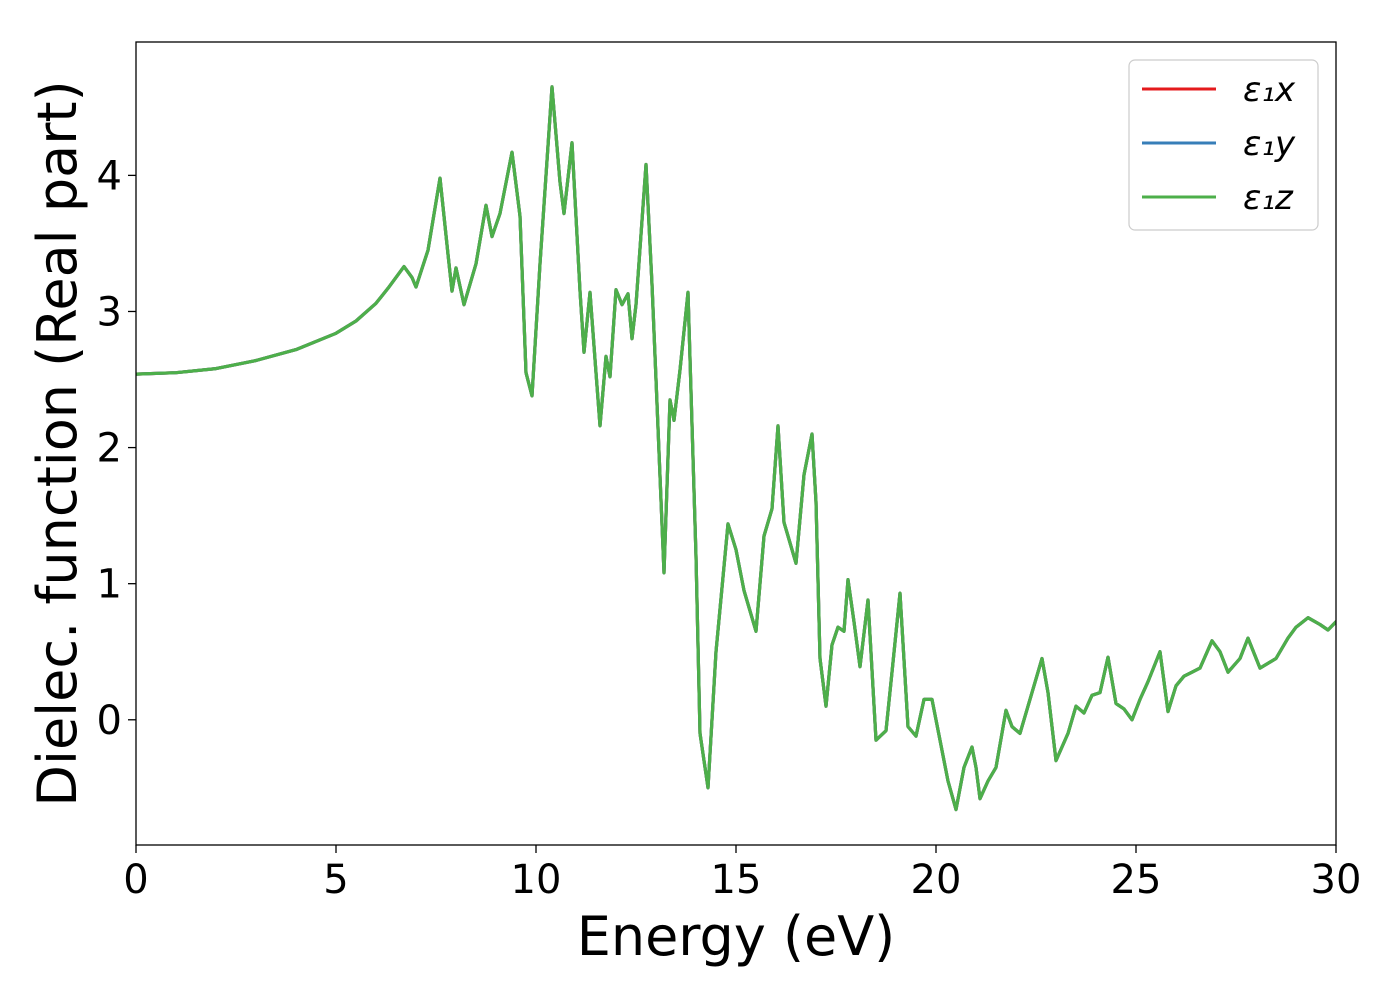 Image resolution: width=1400 pixels, height=1000 pixels. Describe the element at coordinates (109, 312) in the screenshot. I see `y-tick-label: 3` at that location.